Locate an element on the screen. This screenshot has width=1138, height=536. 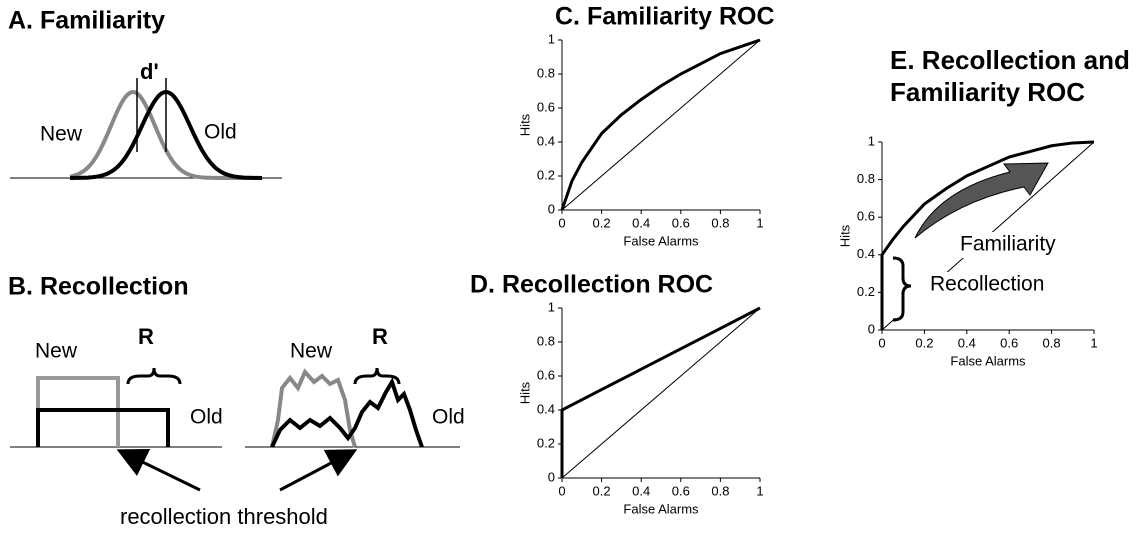
annotation: Recollection is located at coordinates (987, 284).